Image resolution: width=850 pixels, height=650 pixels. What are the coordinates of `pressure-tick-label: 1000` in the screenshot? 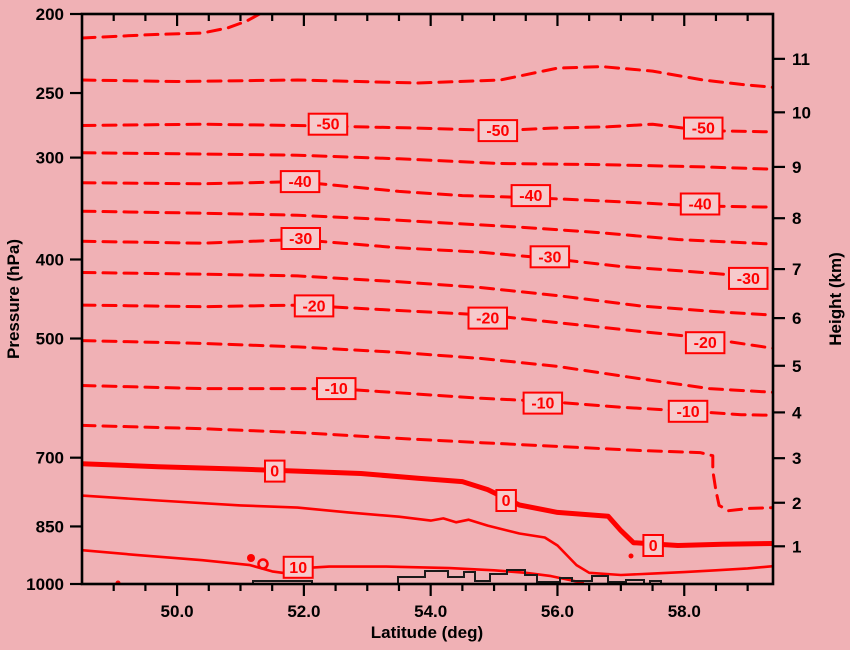 It's located at (45, 584).